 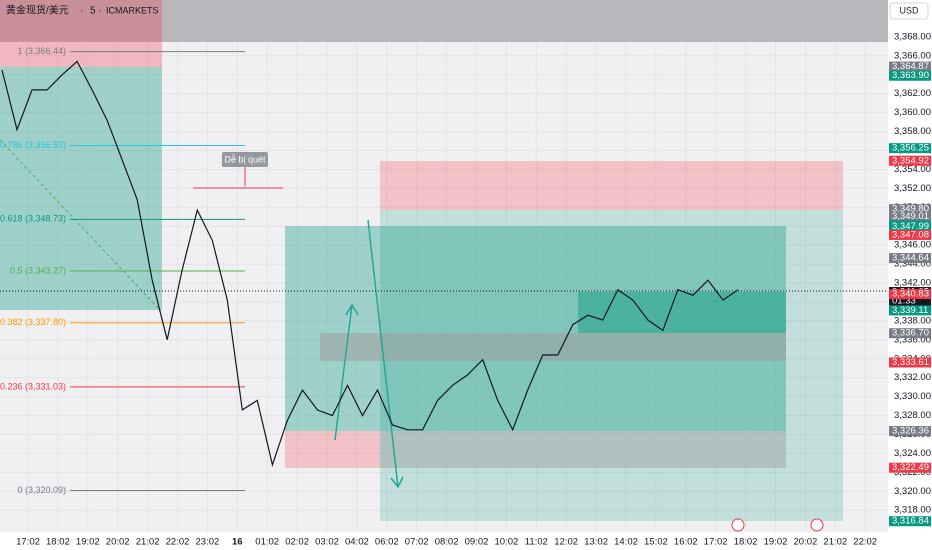 What do you see at coordinates (536, 542) in the screenshot?
I see `x-tick-label: 11:02` at bounding box center [536, 542].